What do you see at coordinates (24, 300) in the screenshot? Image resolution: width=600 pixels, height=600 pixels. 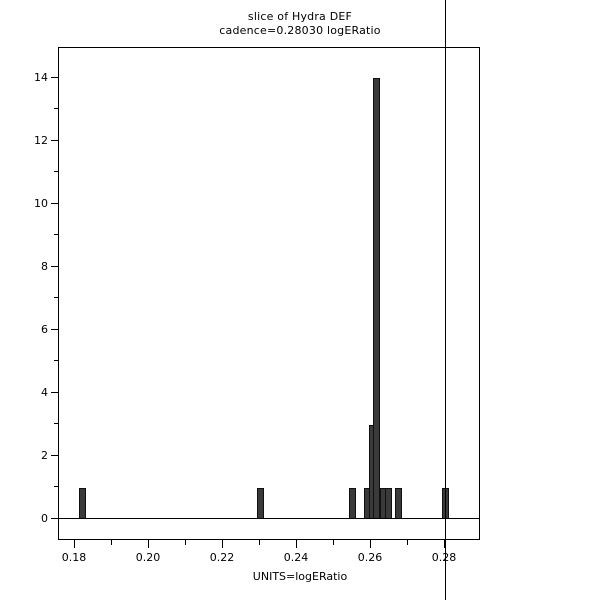 I see `y-axis-tick-labels: 0 2 4 6 8 10 12 14` at bounding box center [24, 300].